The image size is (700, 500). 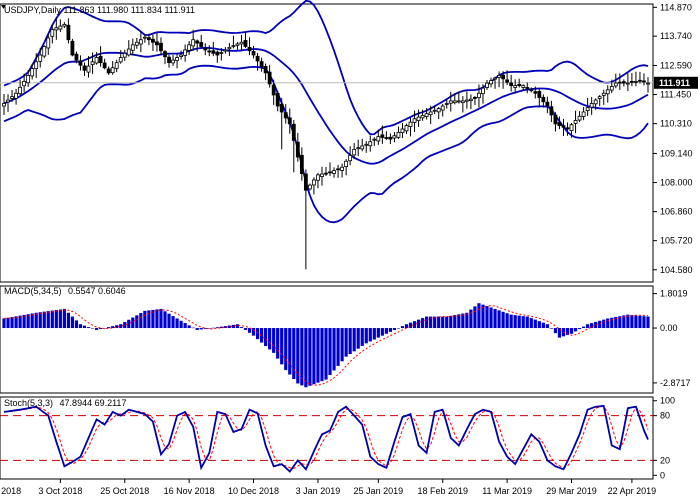 What do you see at coordinates (326, 438) in the screenshot?
I see `stochastic-main-line` at bounding box center [326, 438].